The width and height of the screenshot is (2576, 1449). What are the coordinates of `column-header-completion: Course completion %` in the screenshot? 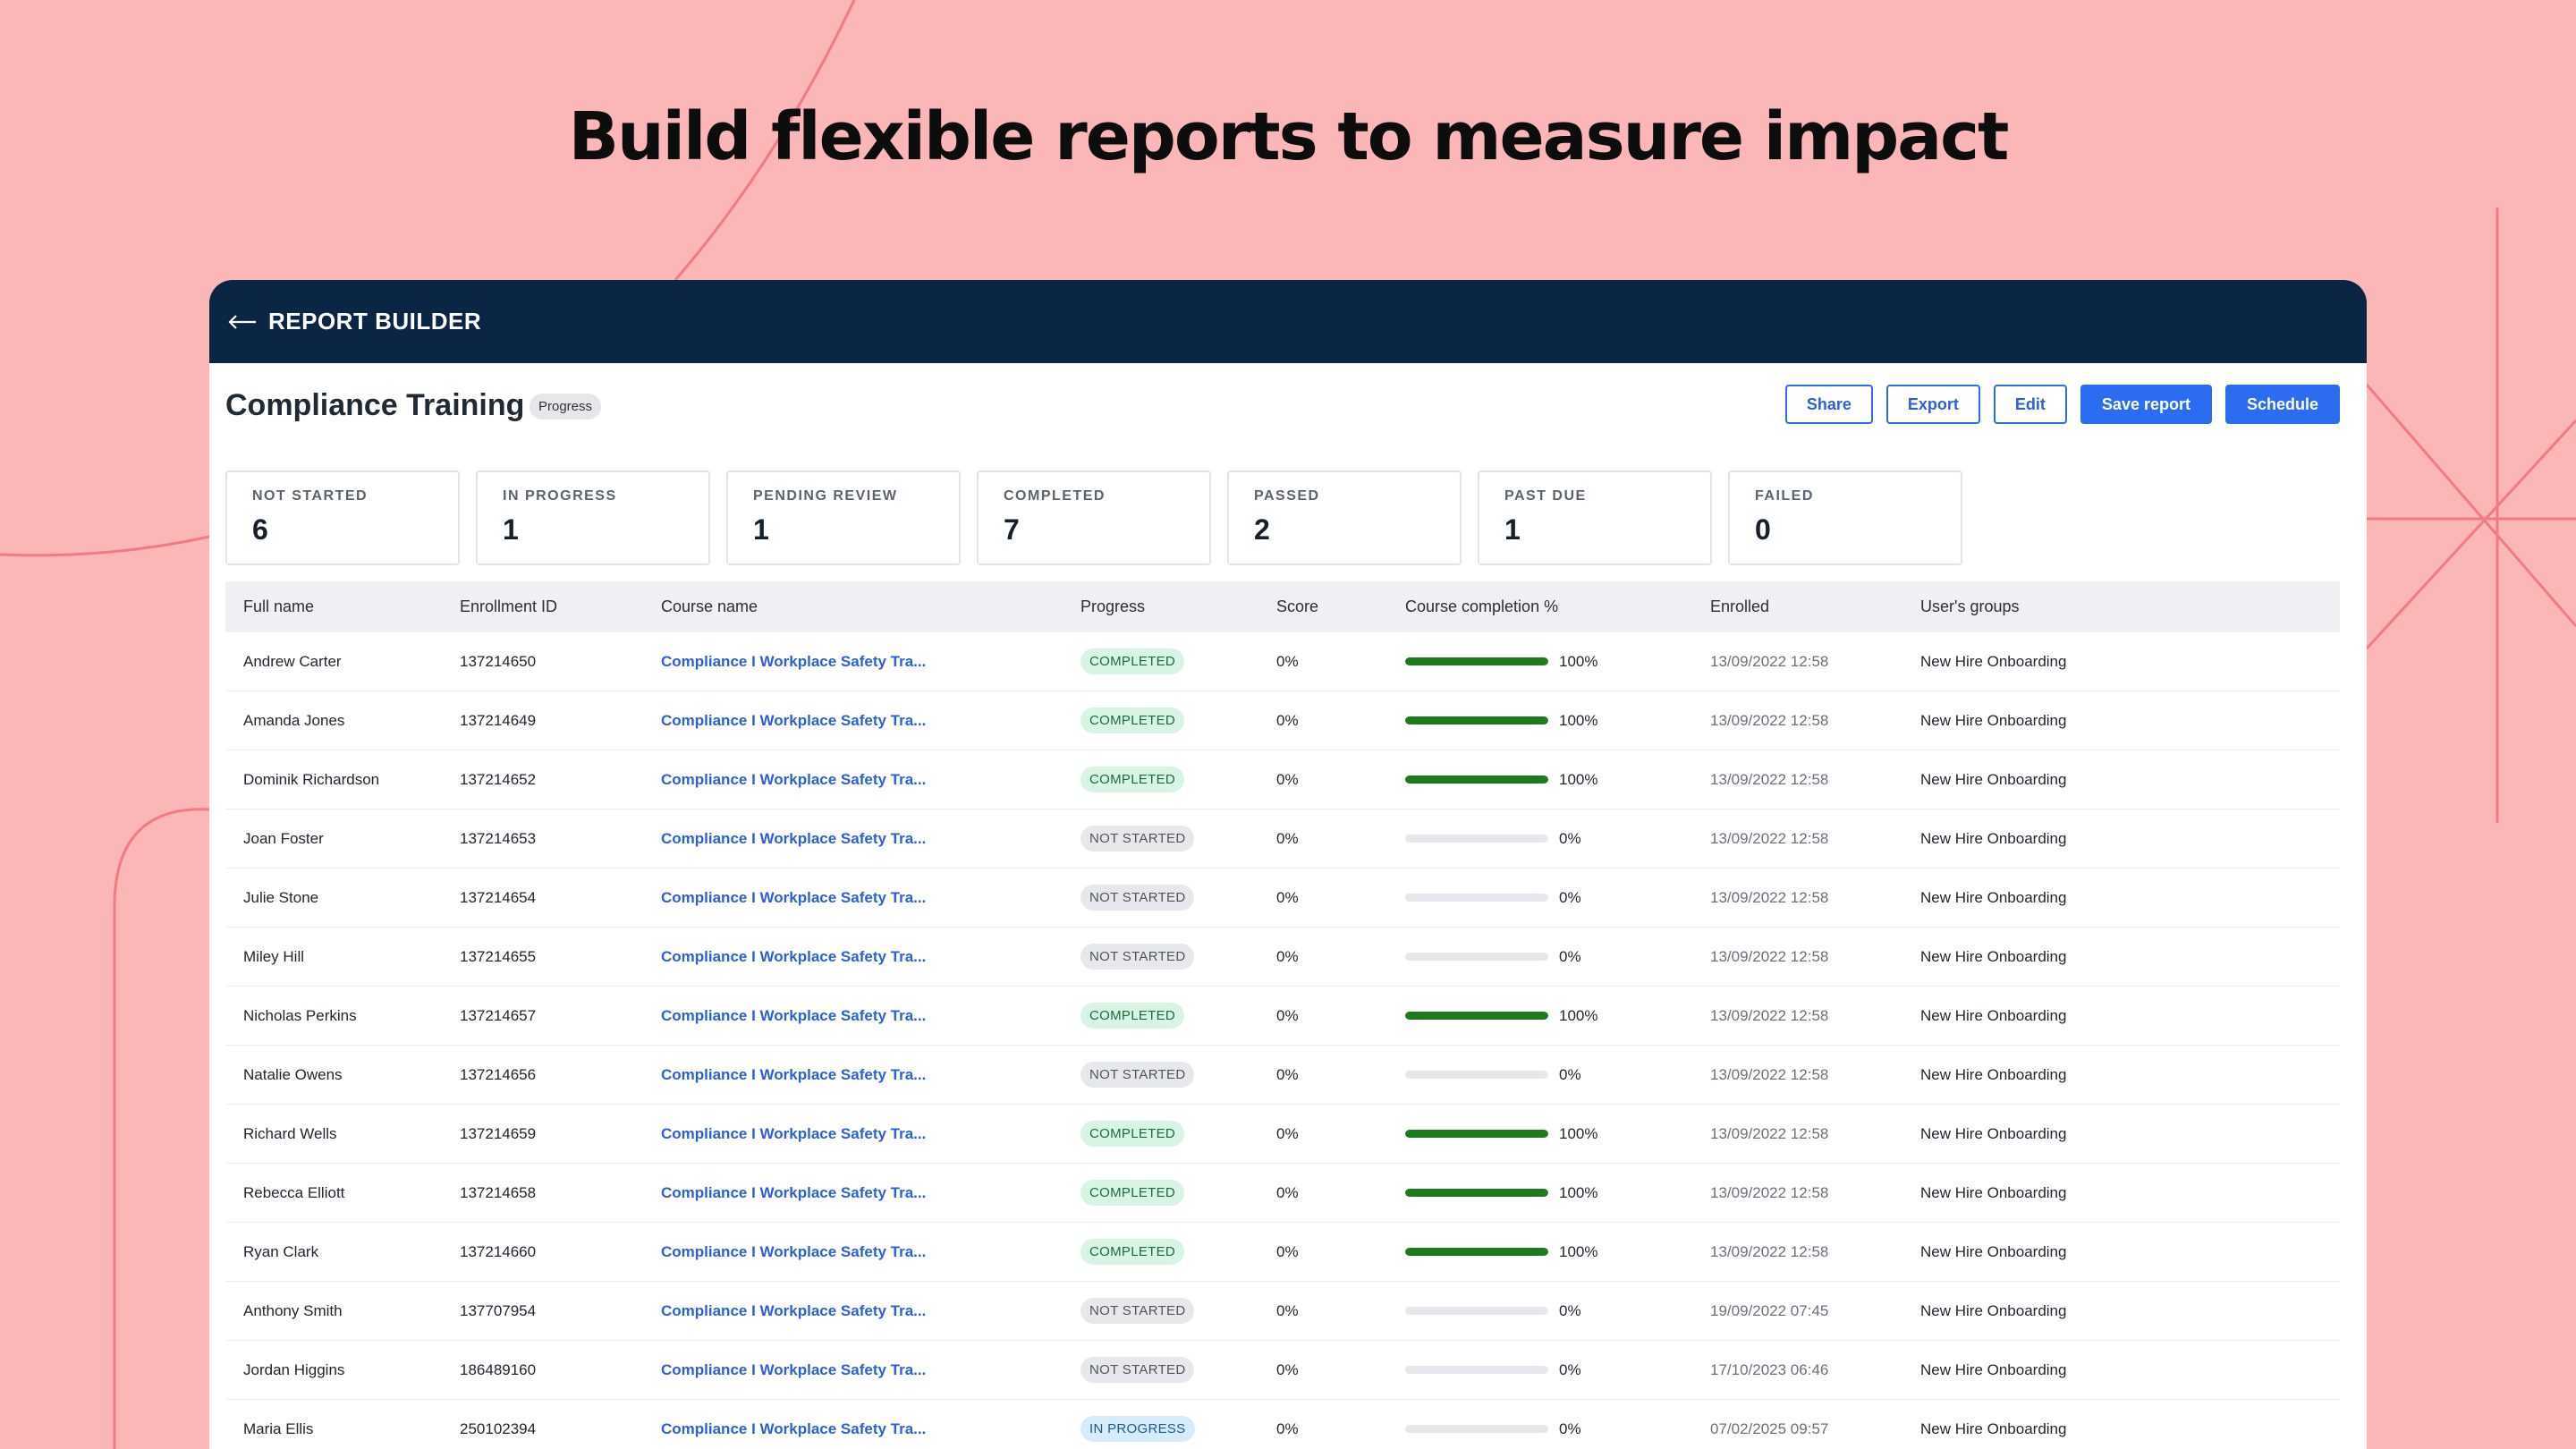 It's located at (1482, 606).